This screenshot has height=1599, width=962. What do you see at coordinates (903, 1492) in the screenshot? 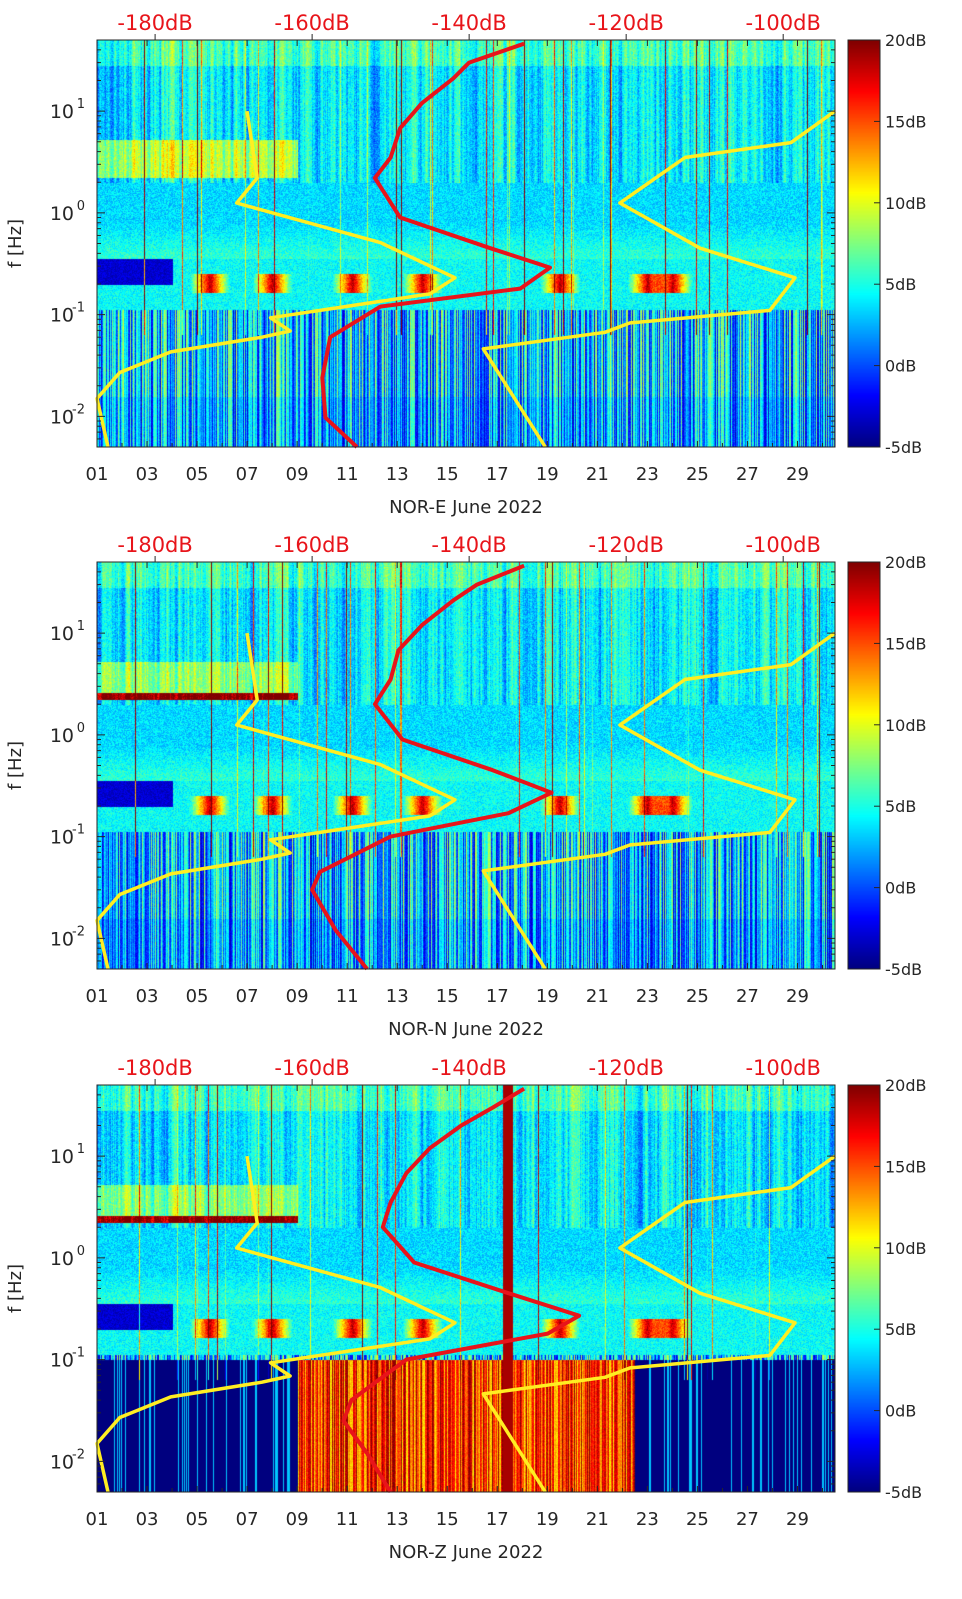
I see `colorbar-tick-label: -5dB` at bounding box center [903, 1492].